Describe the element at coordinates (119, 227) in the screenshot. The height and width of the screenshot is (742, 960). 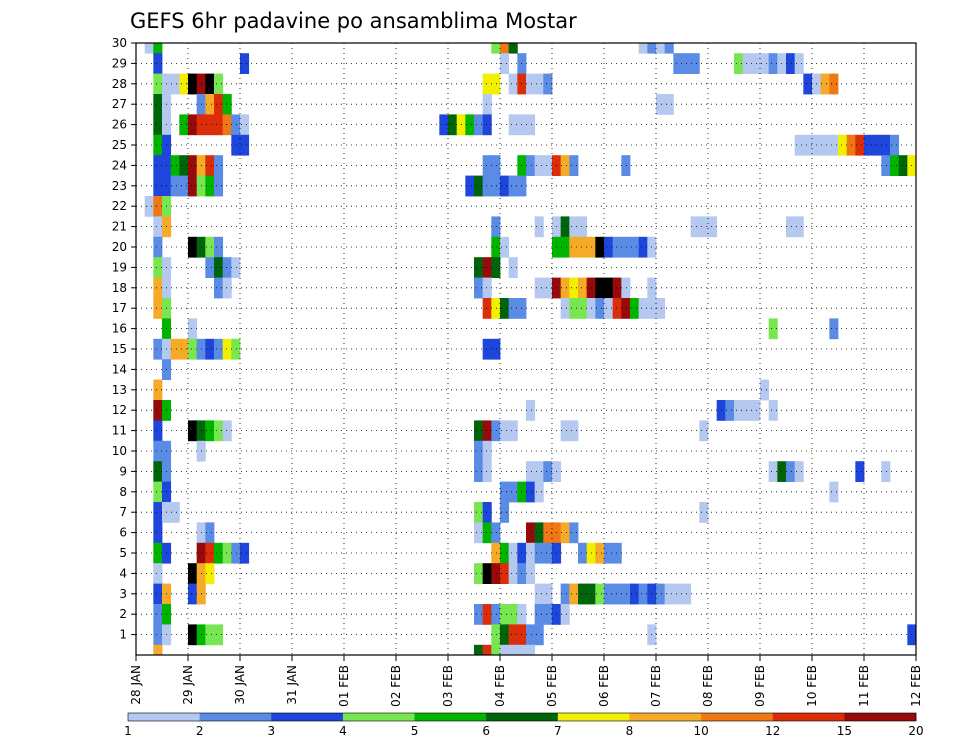
I see `y-tick-label: 21` at that location.